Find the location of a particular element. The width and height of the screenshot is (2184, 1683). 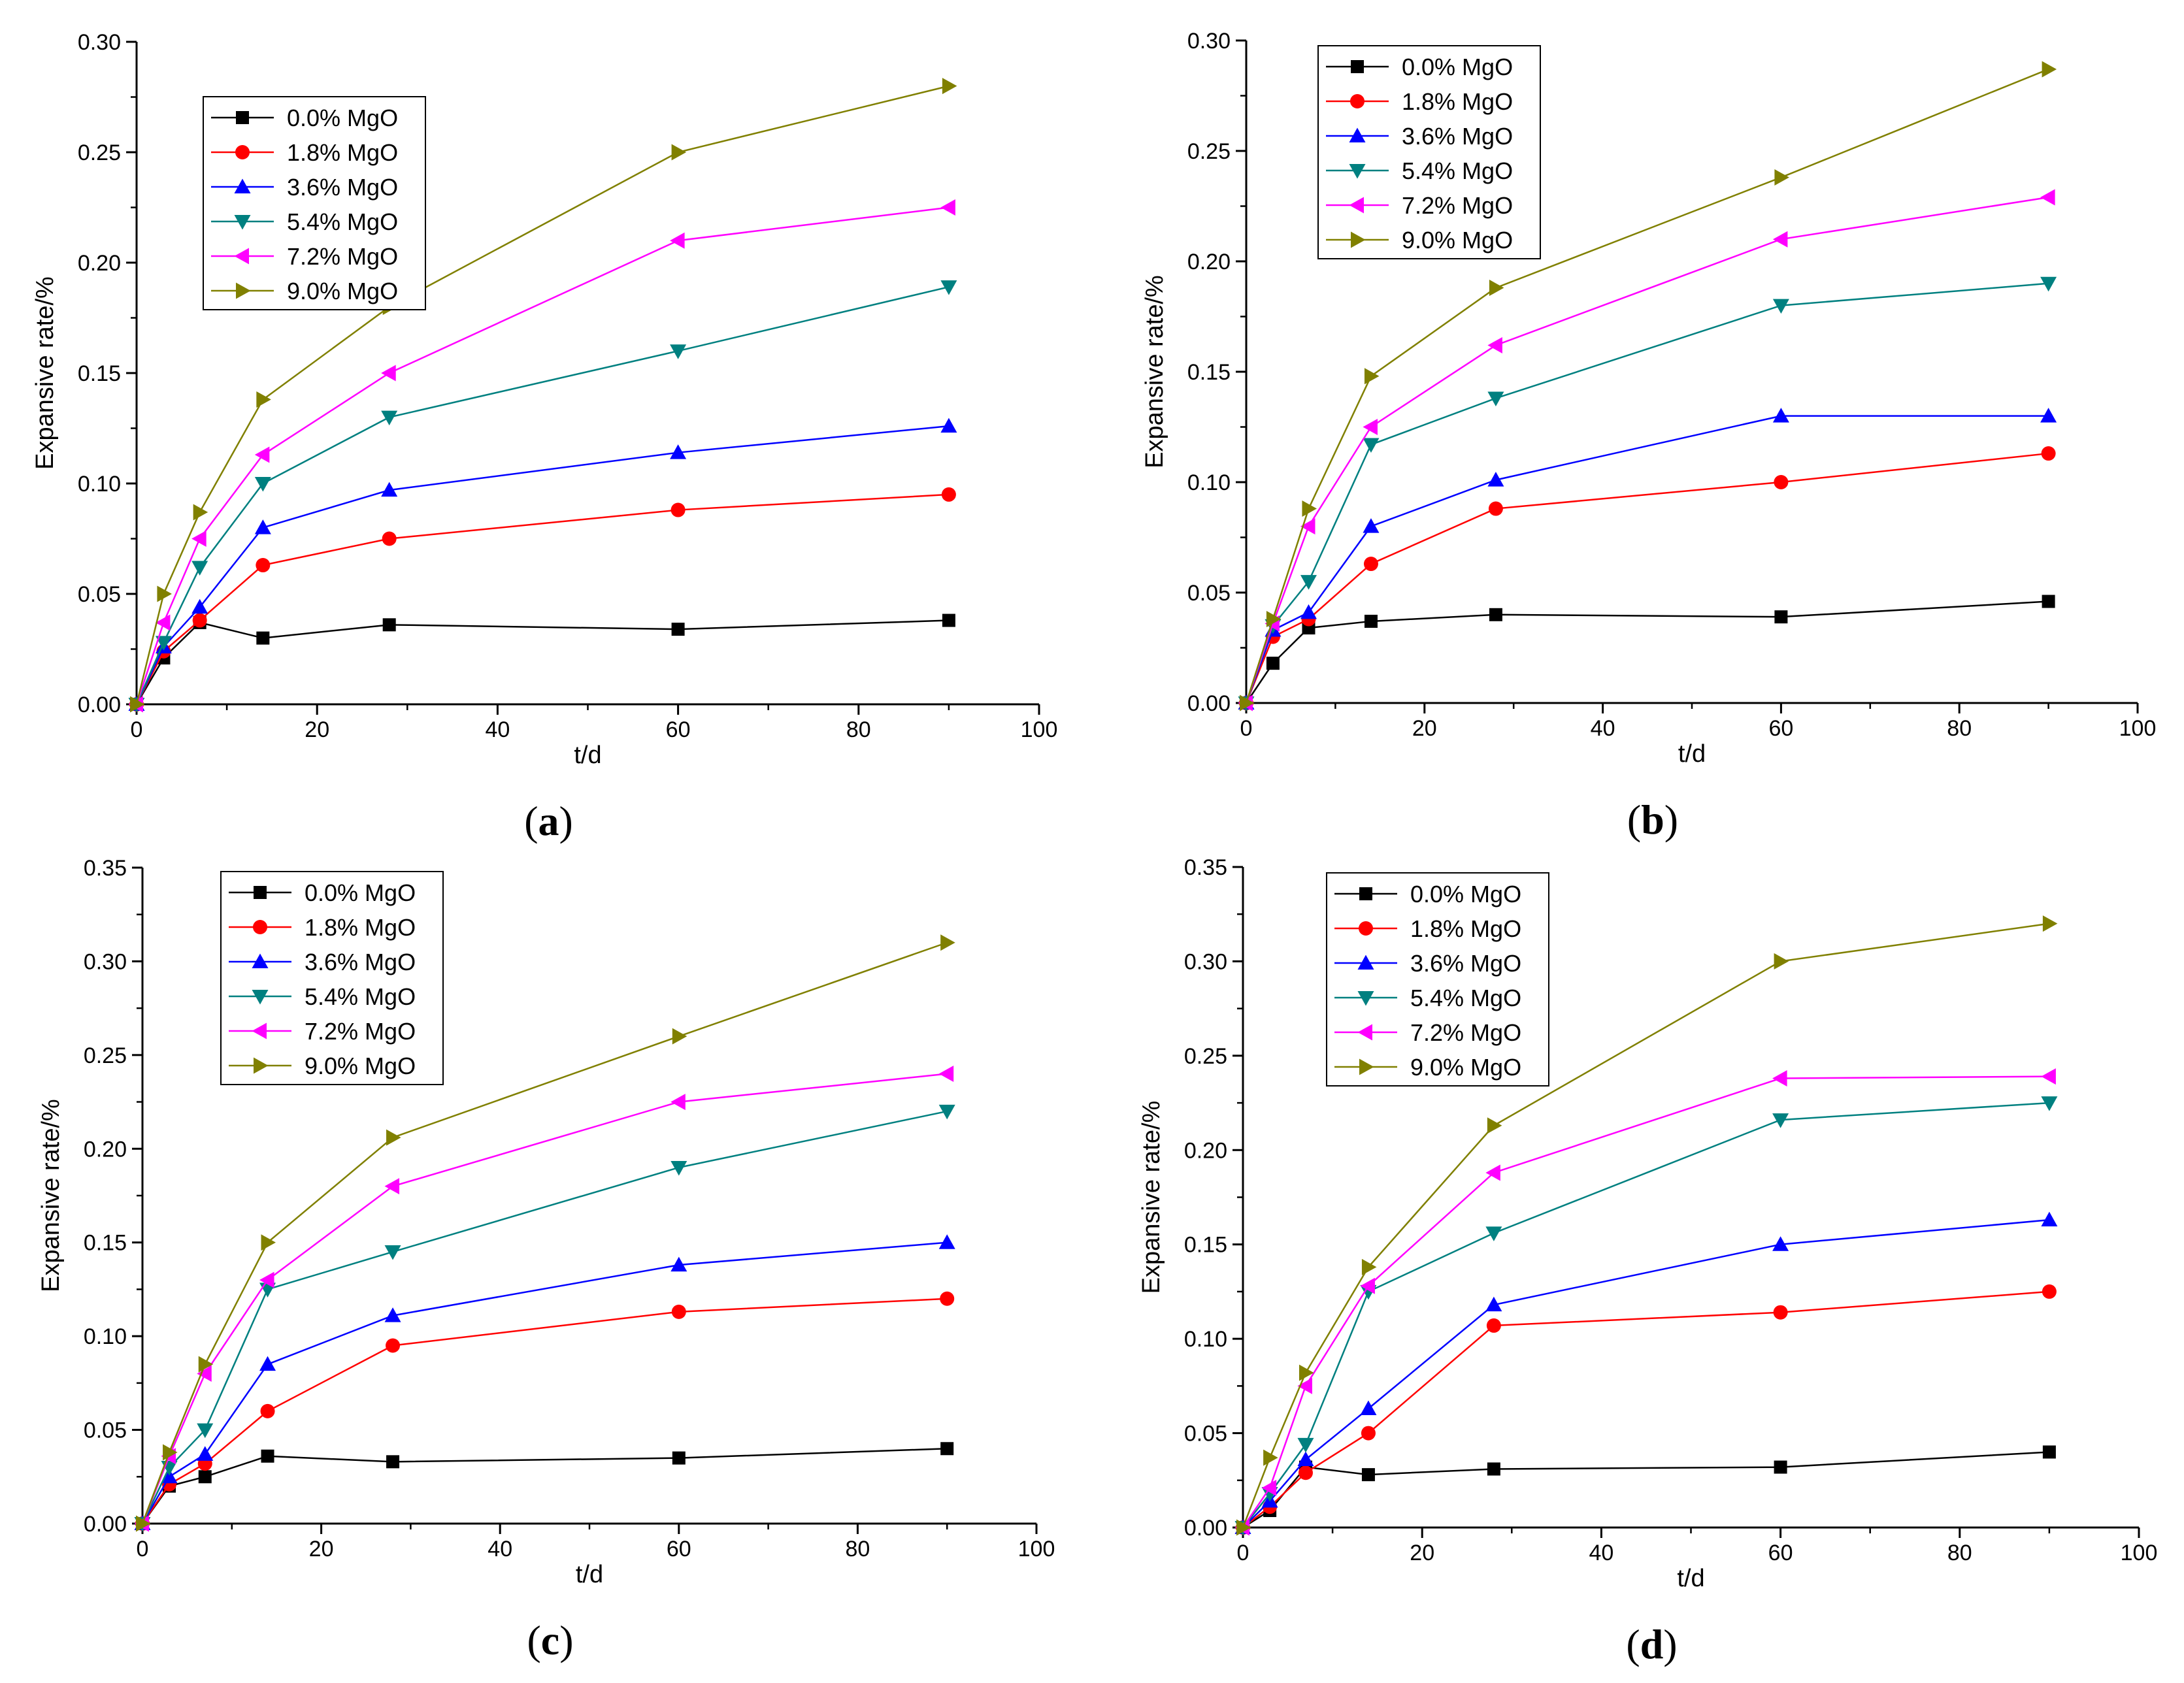

y-tick-label: 0.00 is located at coordinates (1205, 1528).